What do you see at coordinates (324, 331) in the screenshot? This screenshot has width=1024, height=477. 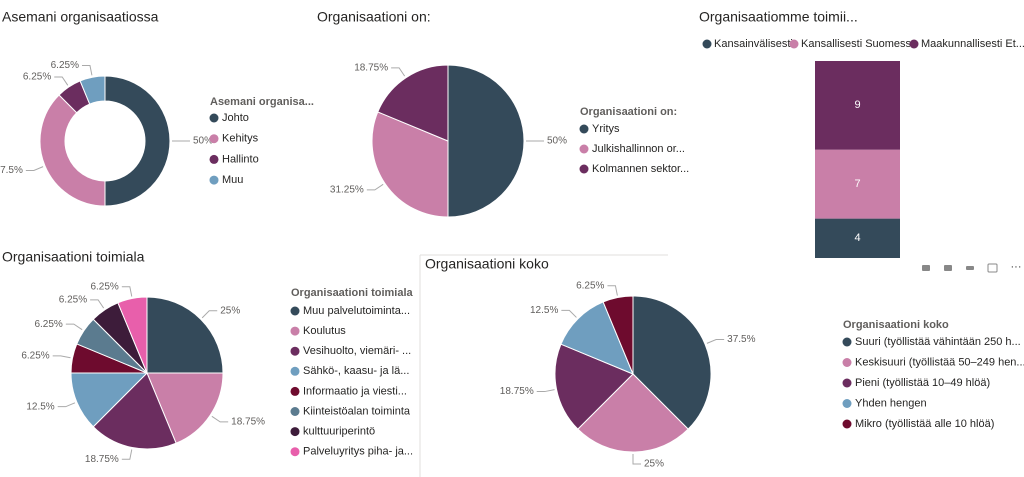 I see `legend-item: Koulutus` at bounding box center [324, 331].